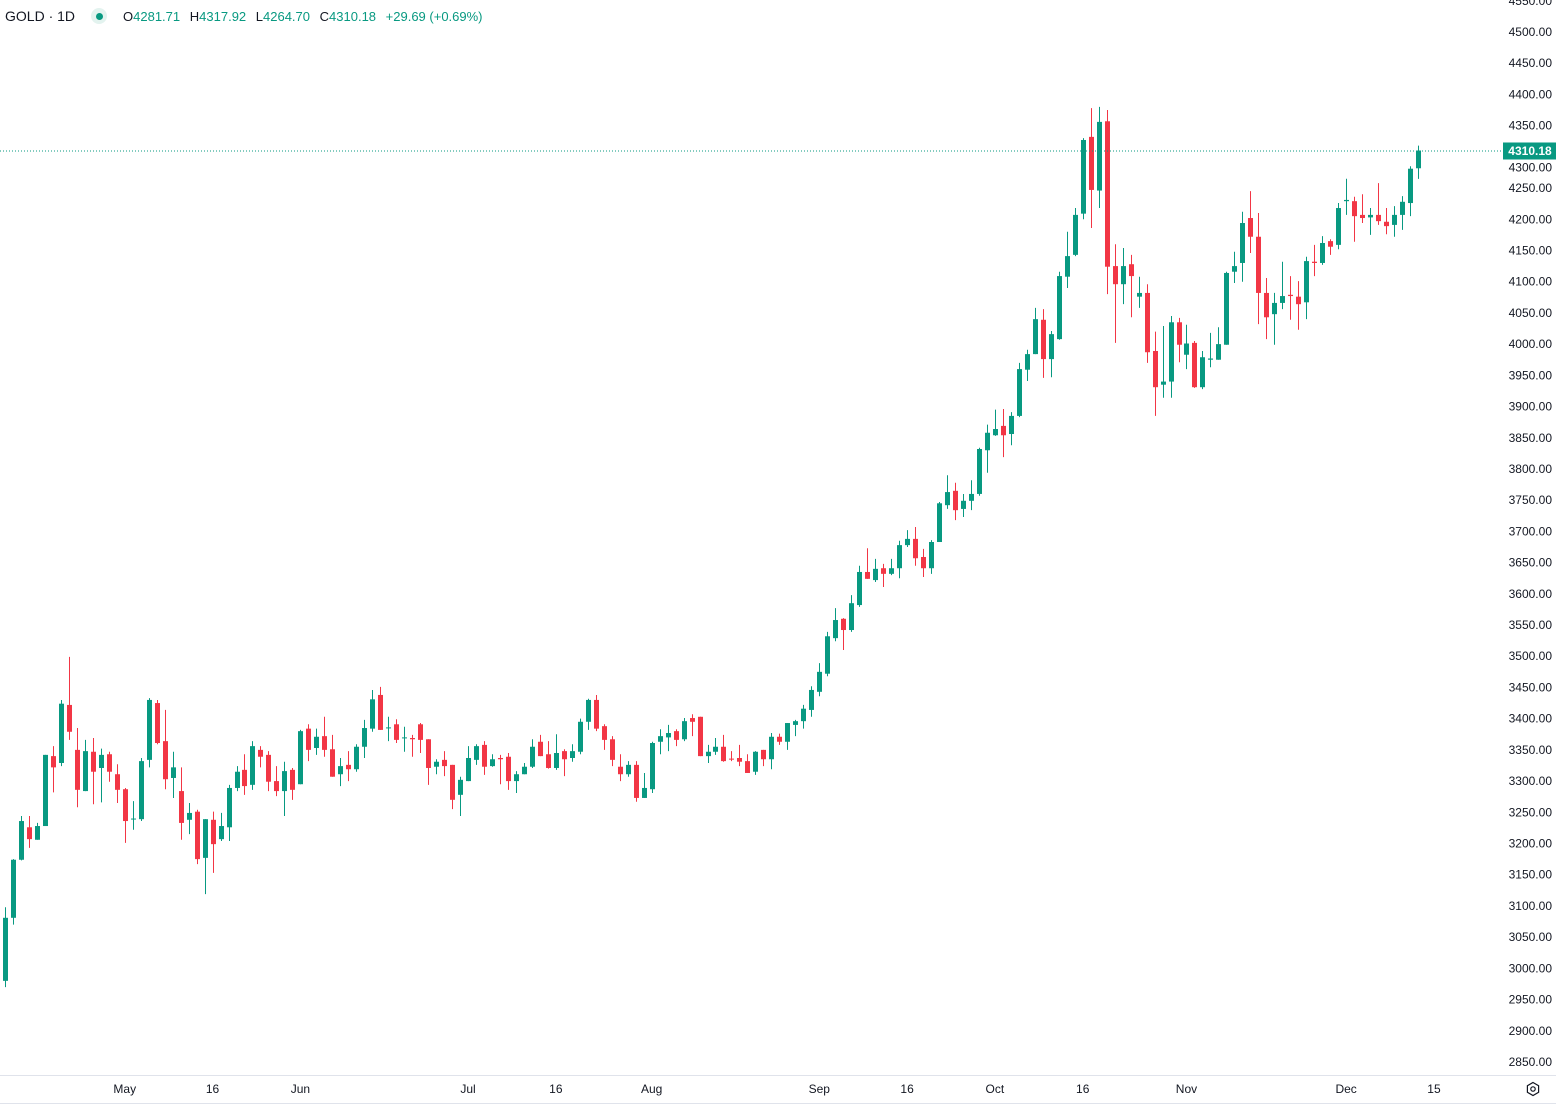  I want to click on y-tick-label: 2950.00, so click(1531, 1000).